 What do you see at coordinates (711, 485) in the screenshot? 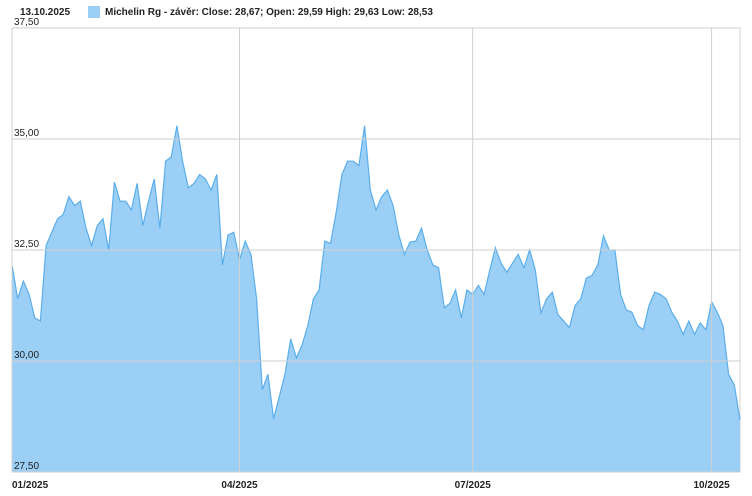
I see `x-tick-label: 10/2025` at bounding box center [711, 485].